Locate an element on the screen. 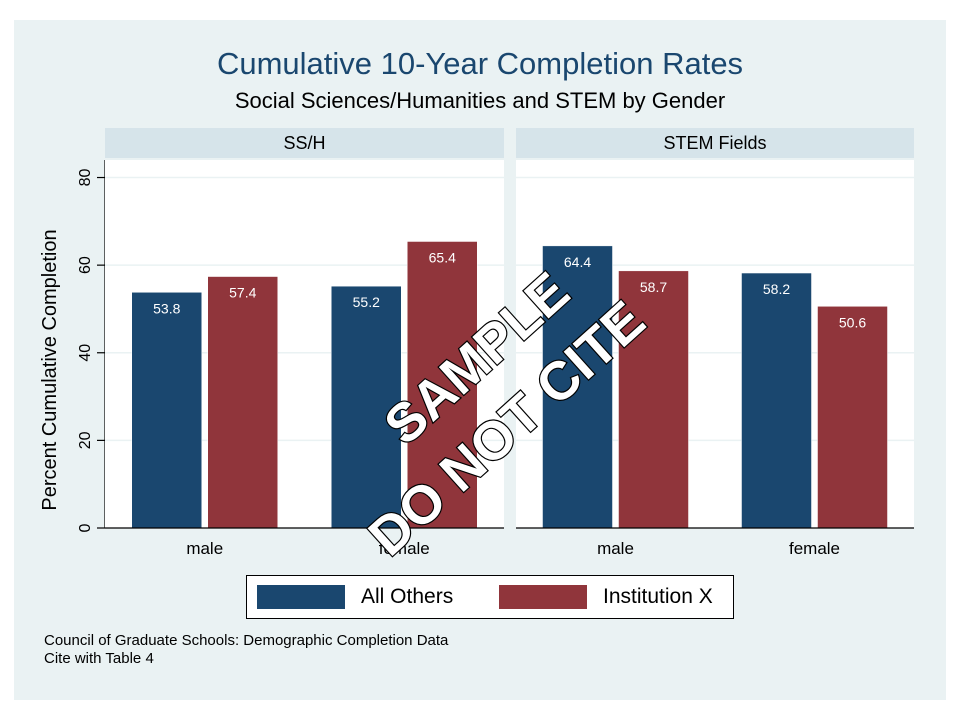 The height and width of the screenshot is (720, 960). x-tick-label-ss-h-male: male is located at coordinates (204, 548).